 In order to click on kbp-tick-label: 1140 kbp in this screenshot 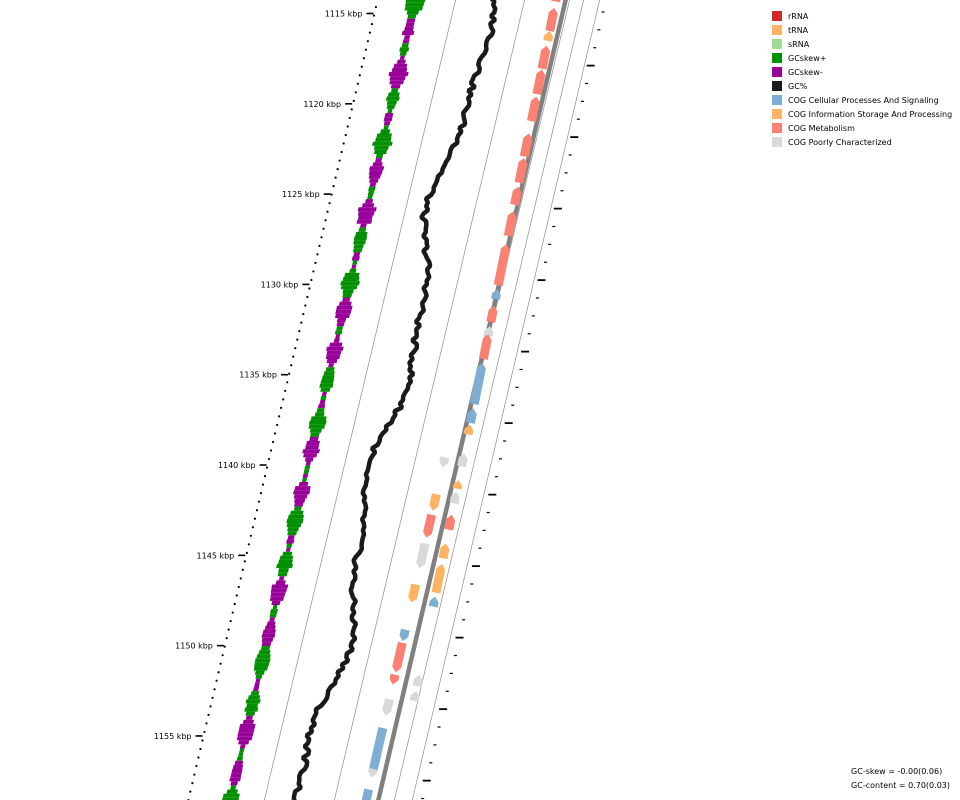, I will do `click(237, 465)`.